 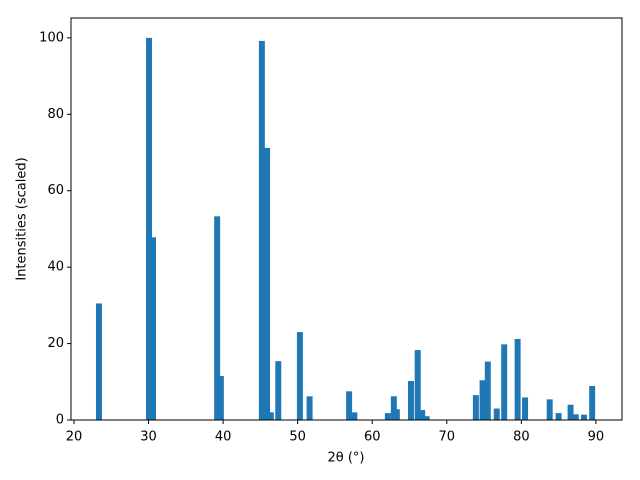 I want to click on y-tick-label: 100, so click(x=51, y=37).